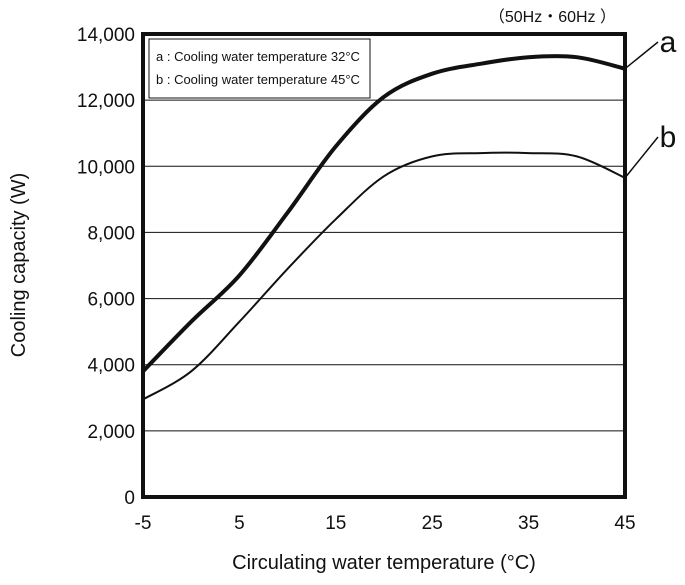  I want to click on legend-entry-a: a : Cooling water temperature 32°C, so click(258, 56).